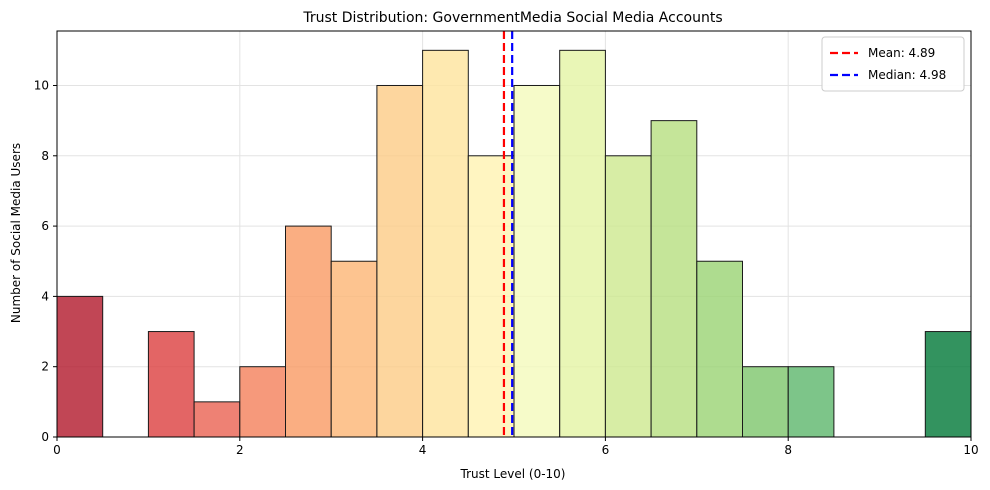  What do you see at coordinates (788, 450) in the screenshot?
I see `x-tick-label: 8` at bounding box center [788, 450].